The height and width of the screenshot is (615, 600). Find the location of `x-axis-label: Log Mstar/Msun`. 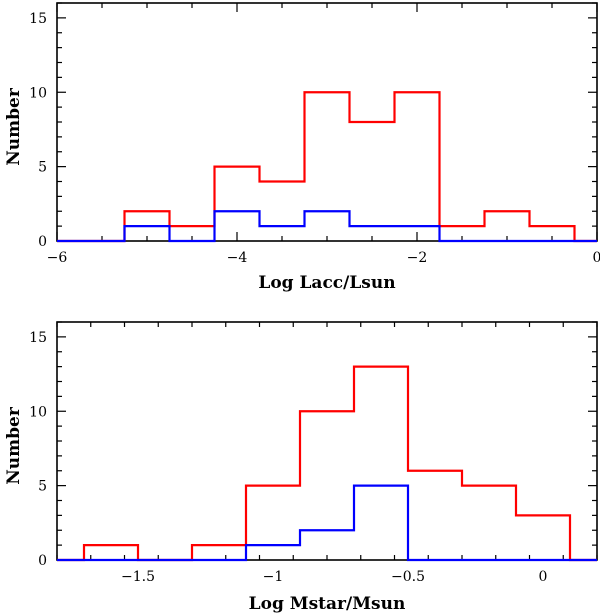

x-axis-label: Log Mstar/Msun is located at coordinates (327, 604).